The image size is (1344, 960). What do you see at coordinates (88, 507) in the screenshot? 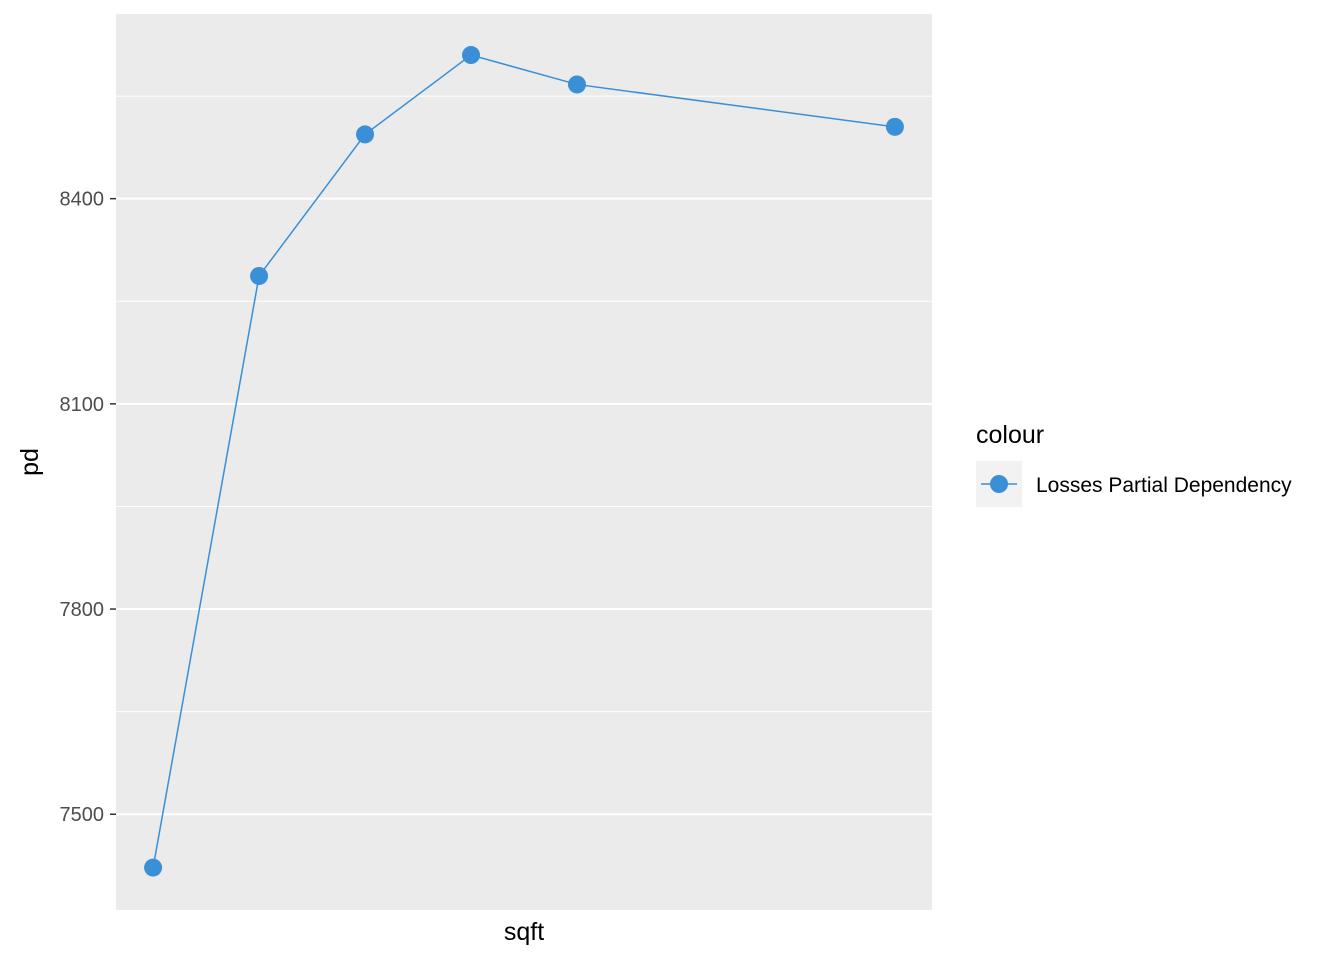
I see `y-axis-ticks: 7500 7800 8100 8400` at bounding box center [88, 507].